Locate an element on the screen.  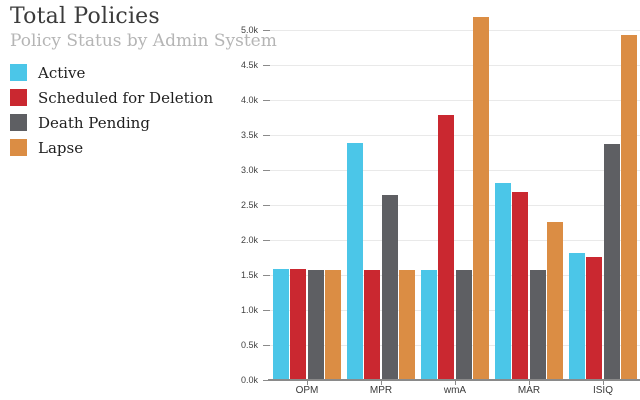
x-axis-label-MPR: MPR is located at coordinates (381, 390).